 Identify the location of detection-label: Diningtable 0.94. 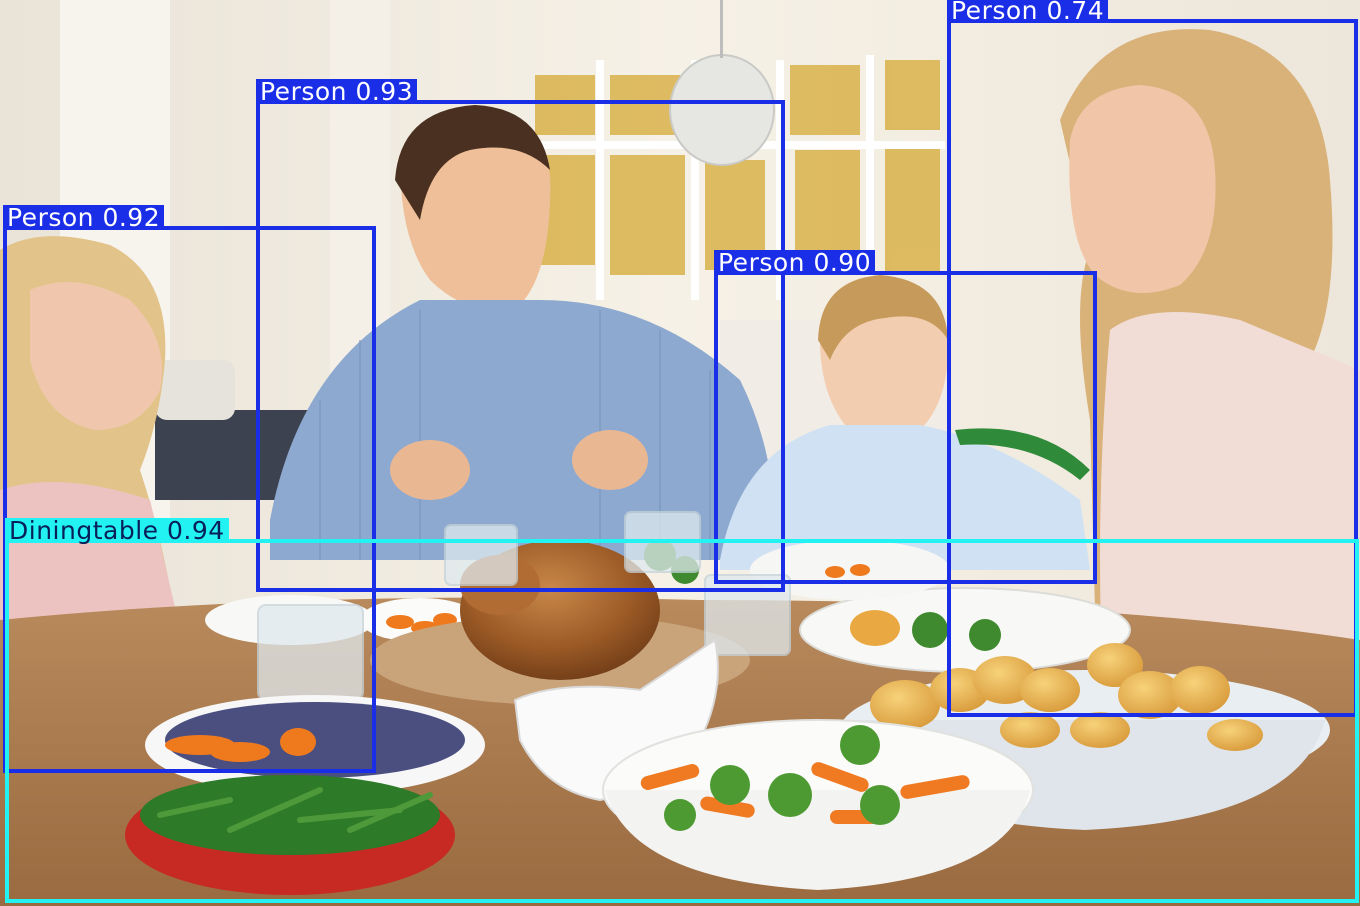
(117, 530).